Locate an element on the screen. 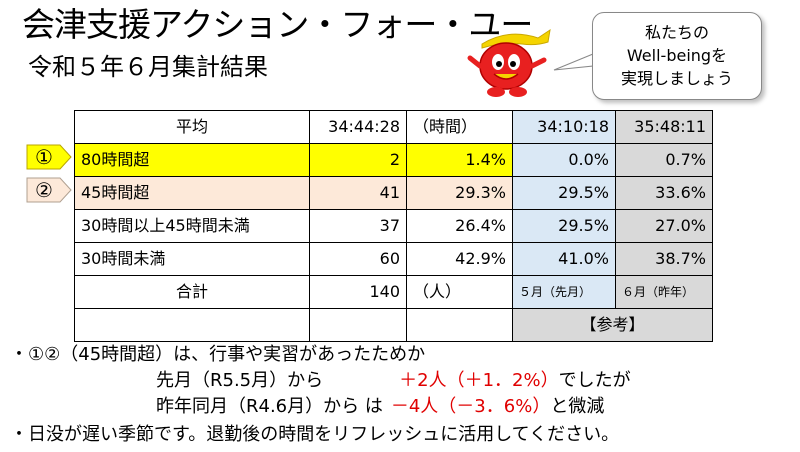 The height and width of the screenshot is (452, 800). speech-bubble: 私たちの Well-beingを 実現しましょう is located at coordinates (677, 56).